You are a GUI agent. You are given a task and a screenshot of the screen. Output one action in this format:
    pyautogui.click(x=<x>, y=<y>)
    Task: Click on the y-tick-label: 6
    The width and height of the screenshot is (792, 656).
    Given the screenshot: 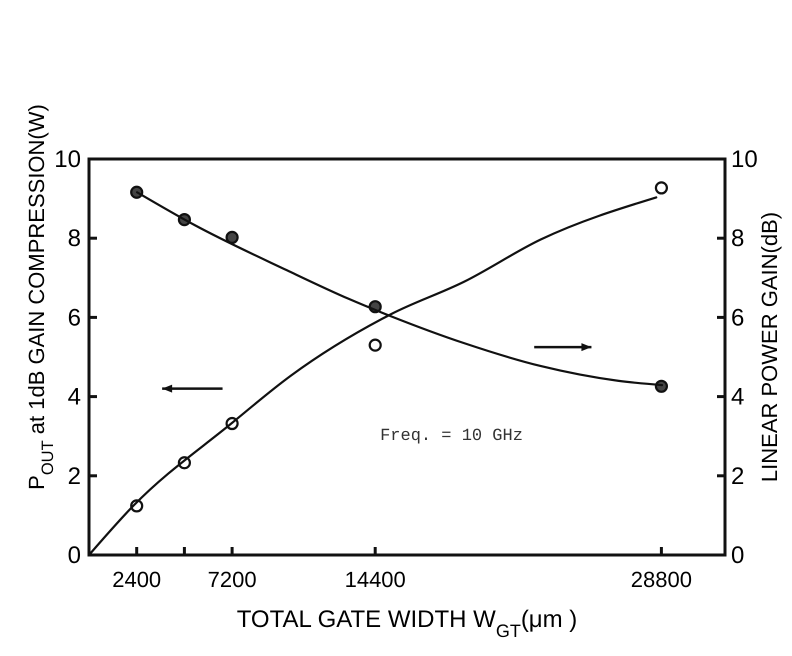 What is the action you would take?
    pyautogui.click(x=74, y=318)
    